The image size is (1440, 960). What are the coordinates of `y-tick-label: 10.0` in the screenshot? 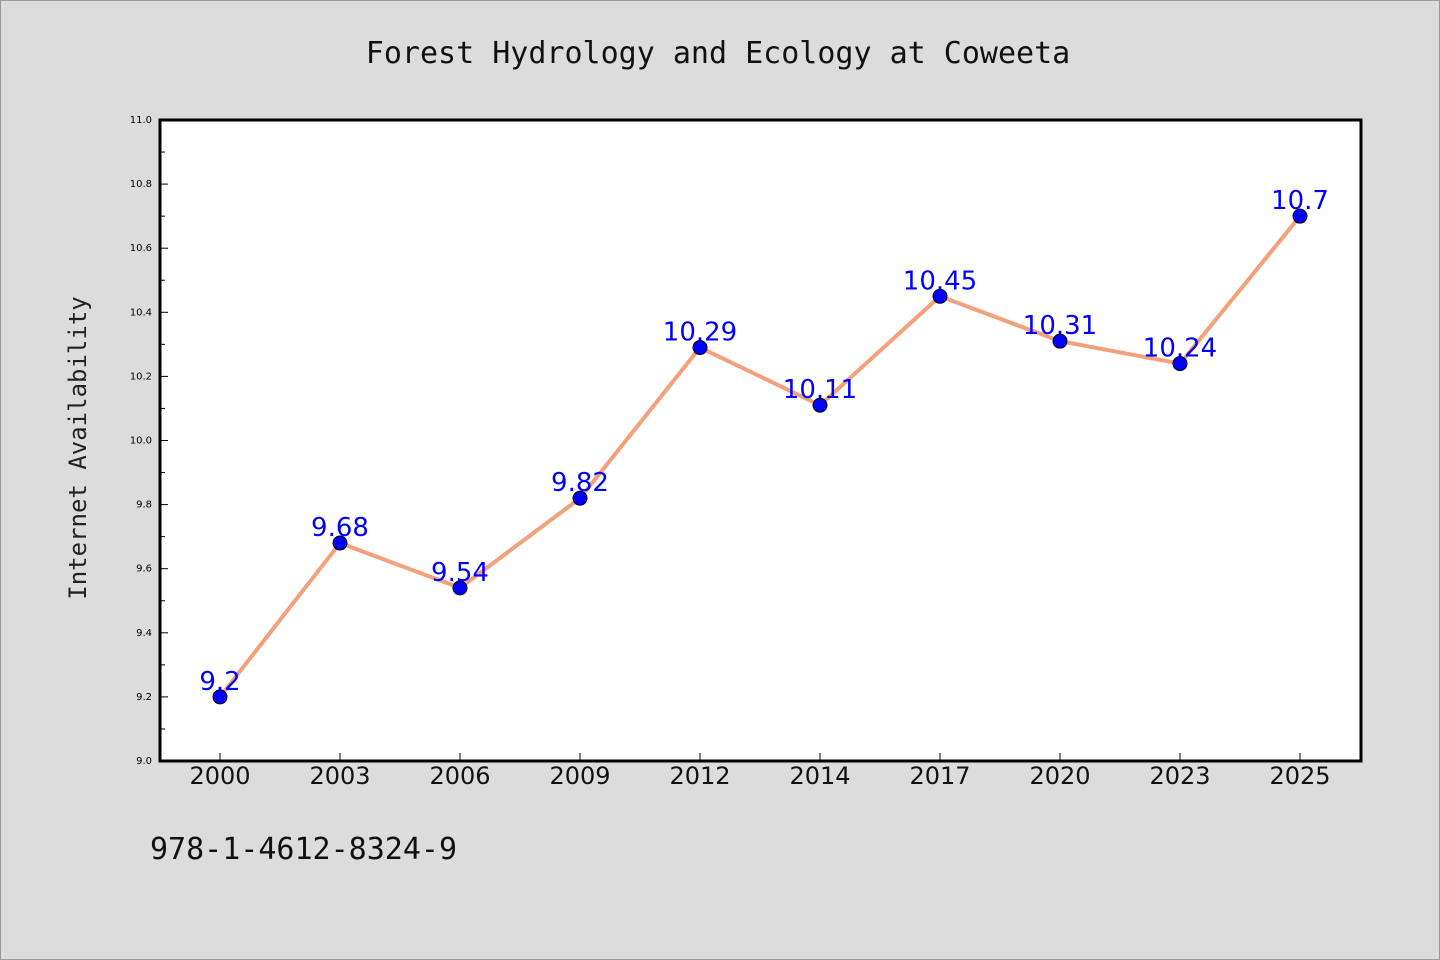 It's located at (141, 441).